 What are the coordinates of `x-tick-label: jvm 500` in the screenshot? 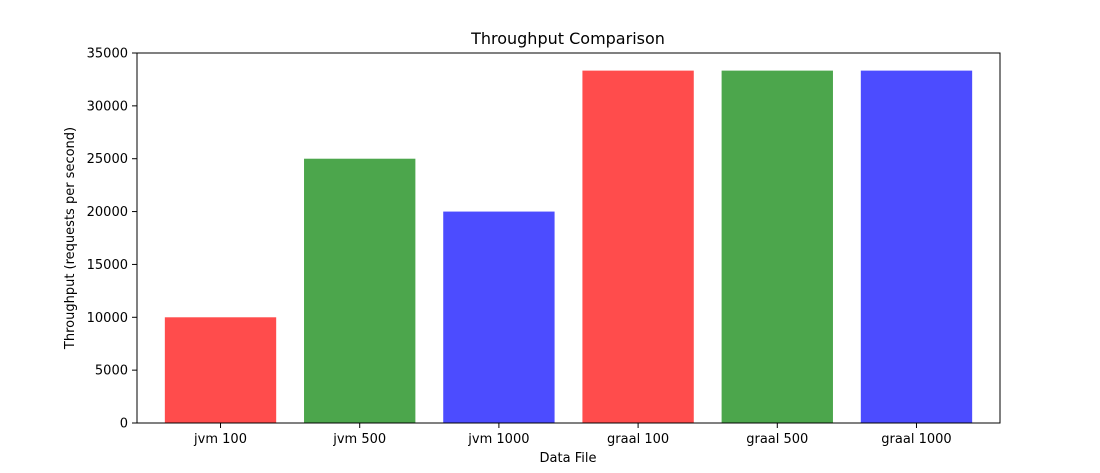 It's located at (359, 439).